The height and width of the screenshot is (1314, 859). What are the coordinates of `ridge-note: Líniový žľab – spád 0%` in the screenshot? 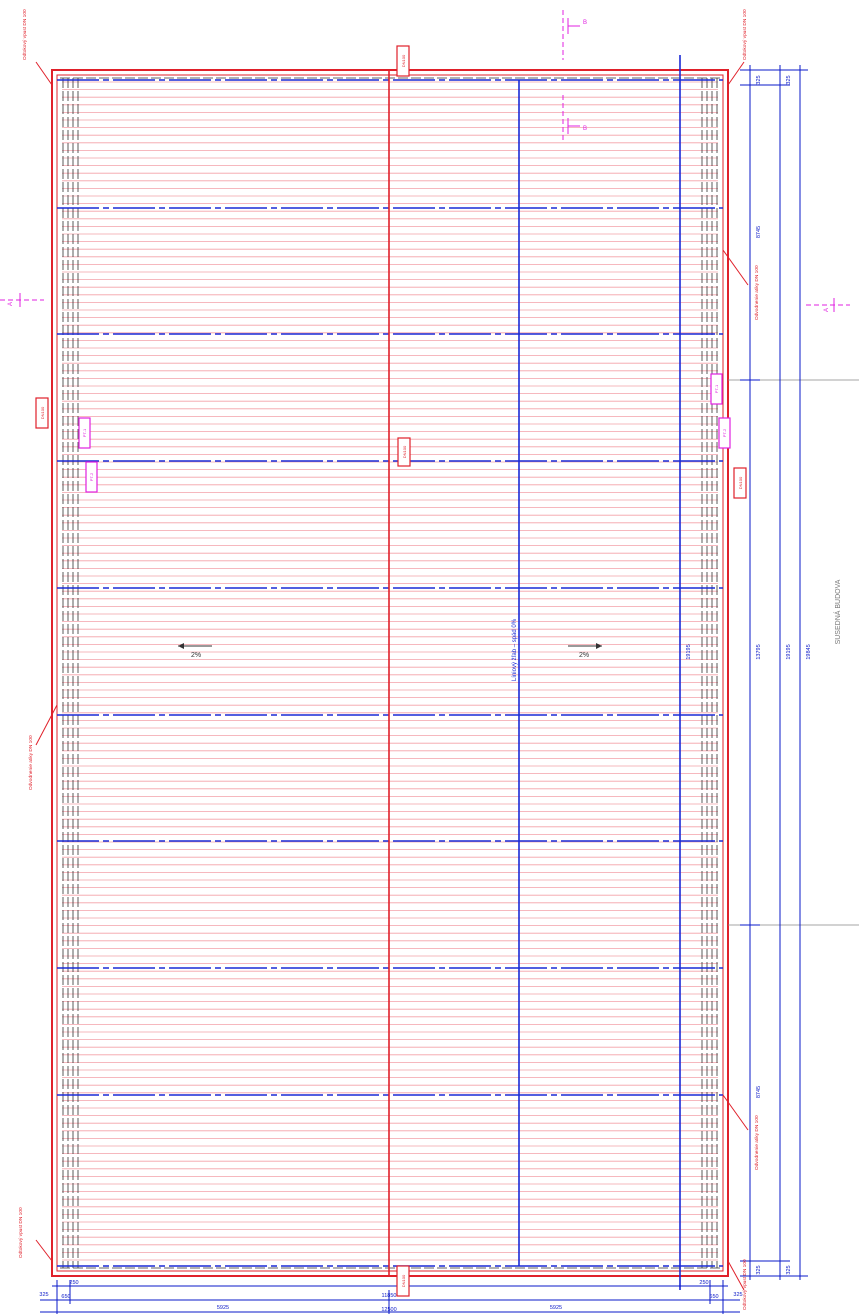 It's located at (515, 649).